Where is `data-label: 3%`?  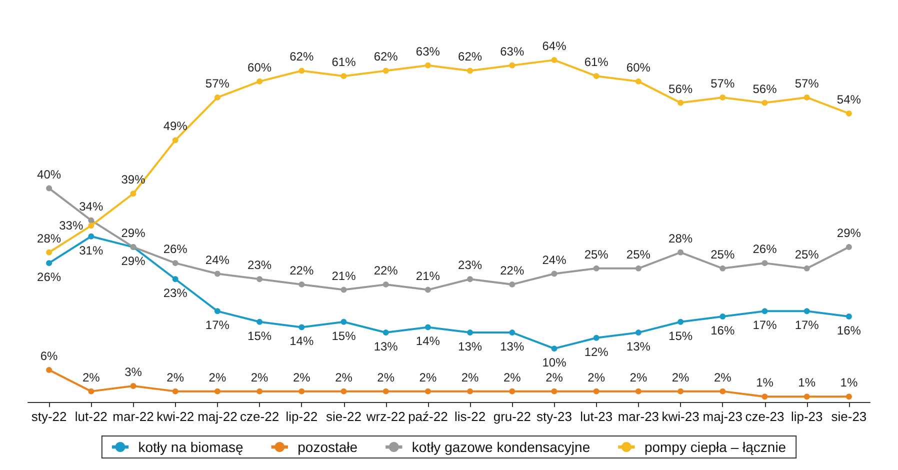
data-label: 3% is located at coordinates (133, 371).